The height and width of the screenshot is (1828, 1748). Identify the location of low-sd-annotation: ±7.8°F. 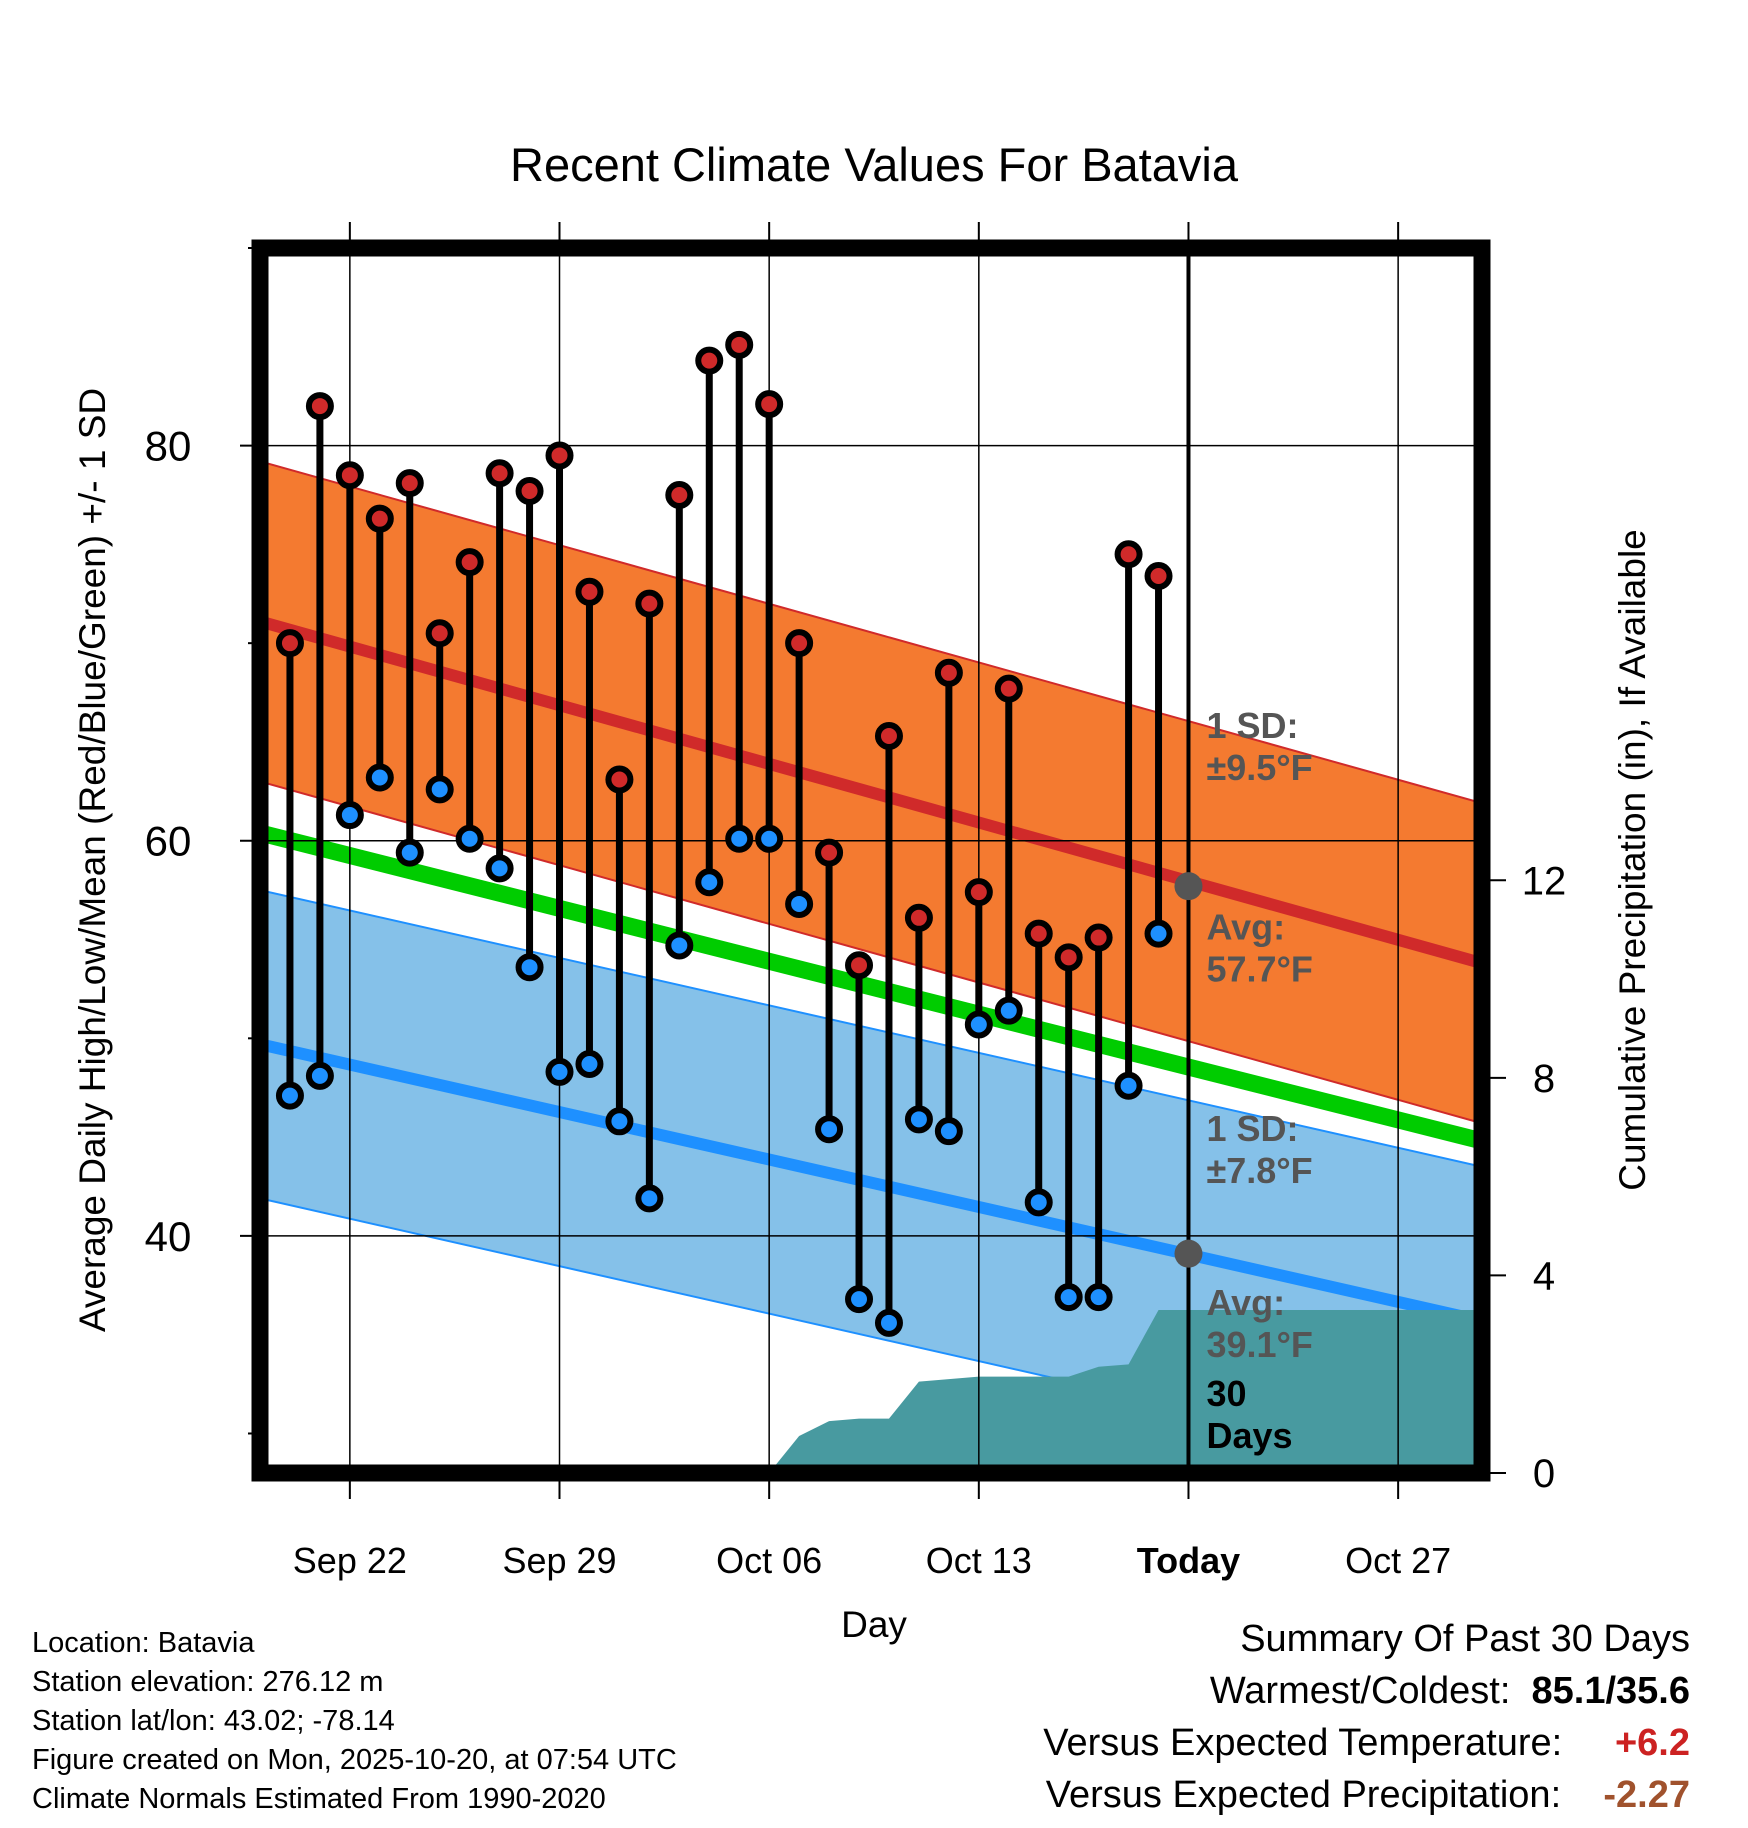
(1259, 1170).